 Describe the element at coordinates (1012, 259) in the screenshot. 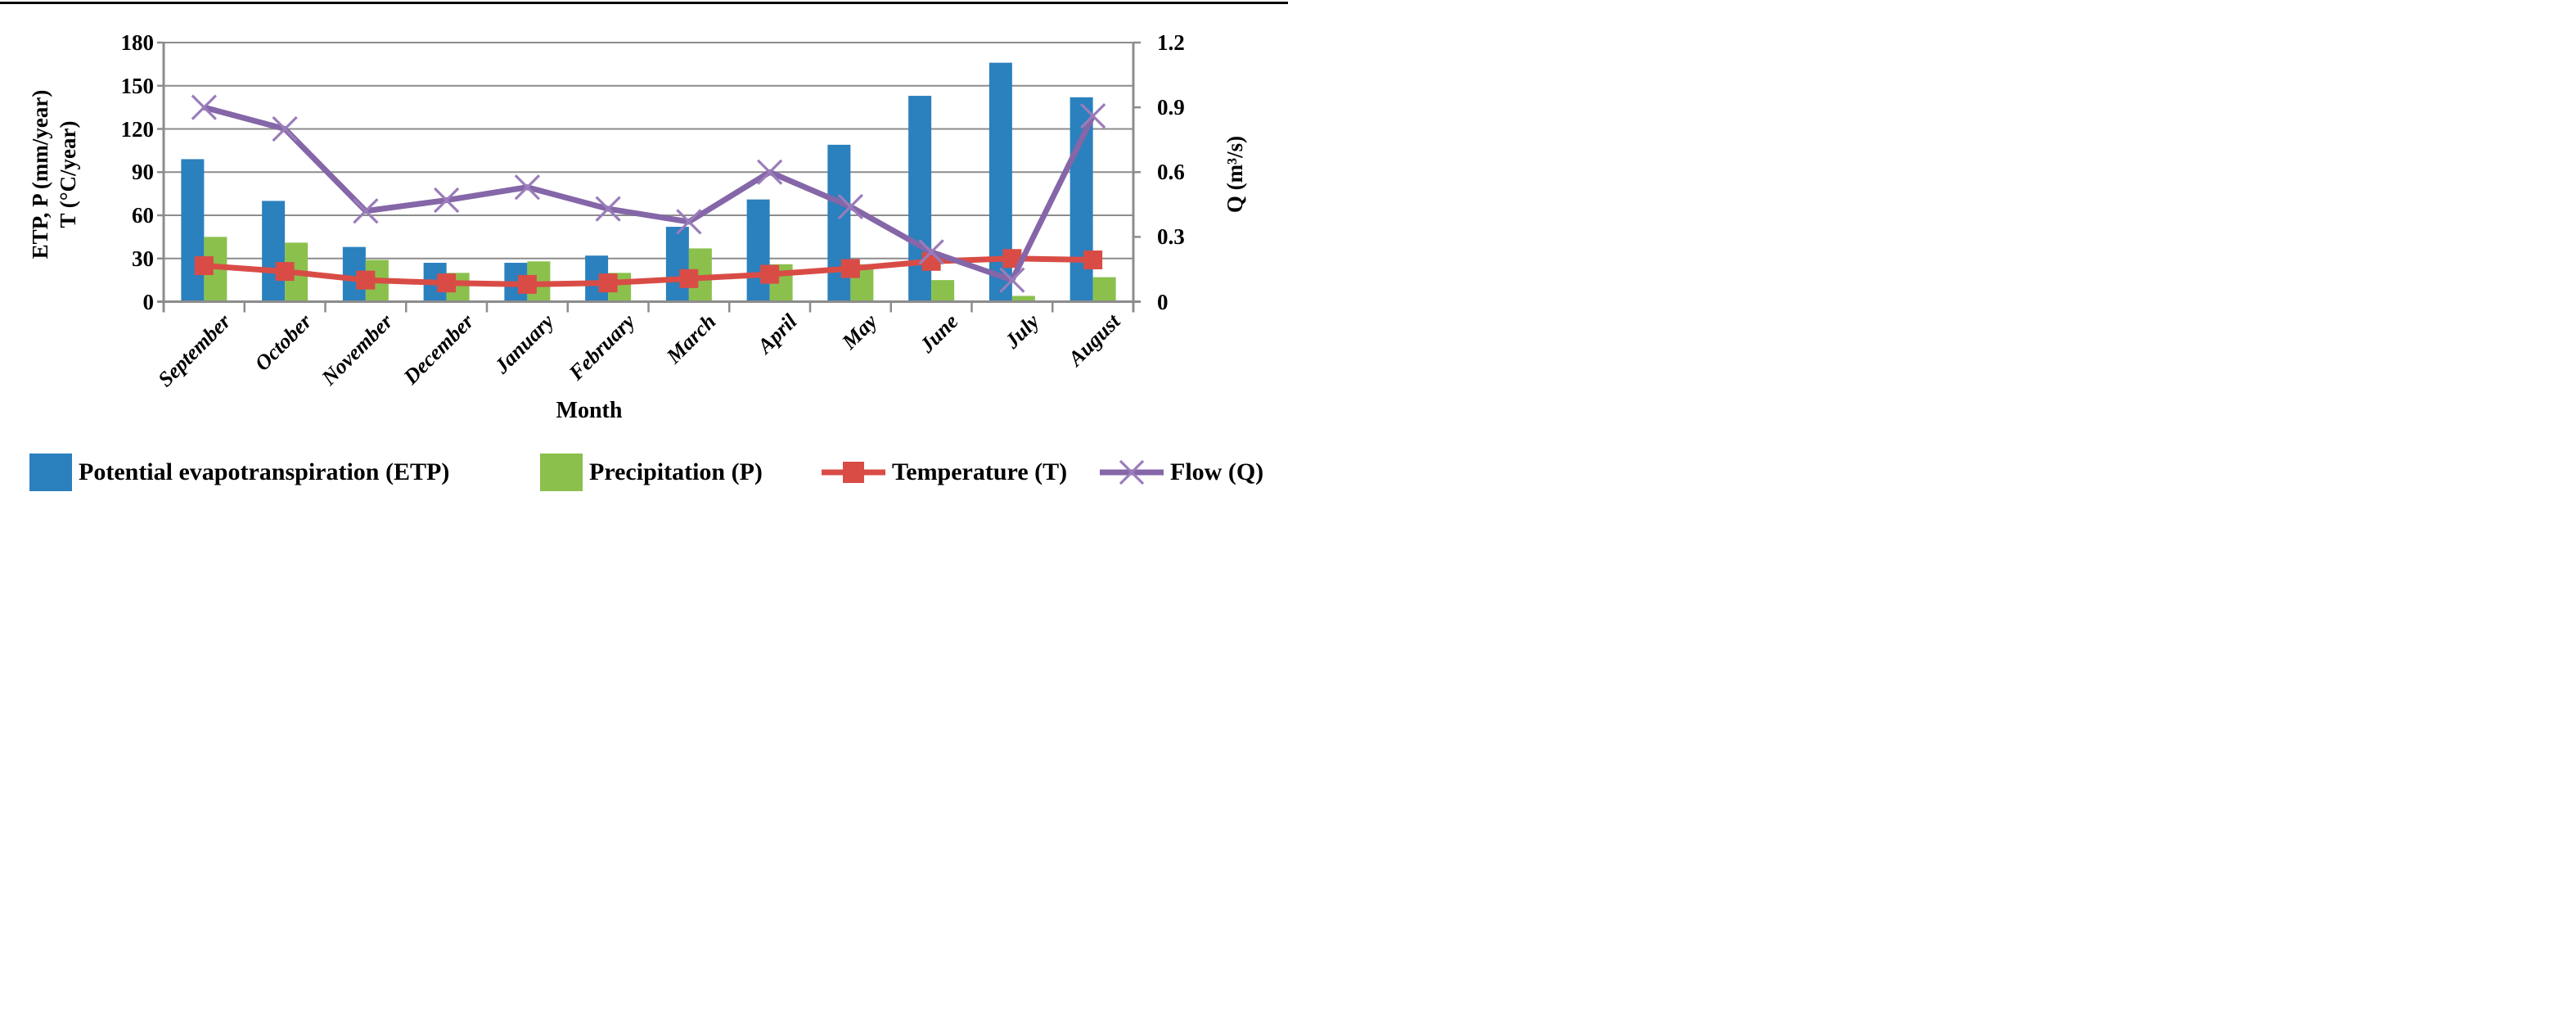

I see `temperature-marker-july` at that location.